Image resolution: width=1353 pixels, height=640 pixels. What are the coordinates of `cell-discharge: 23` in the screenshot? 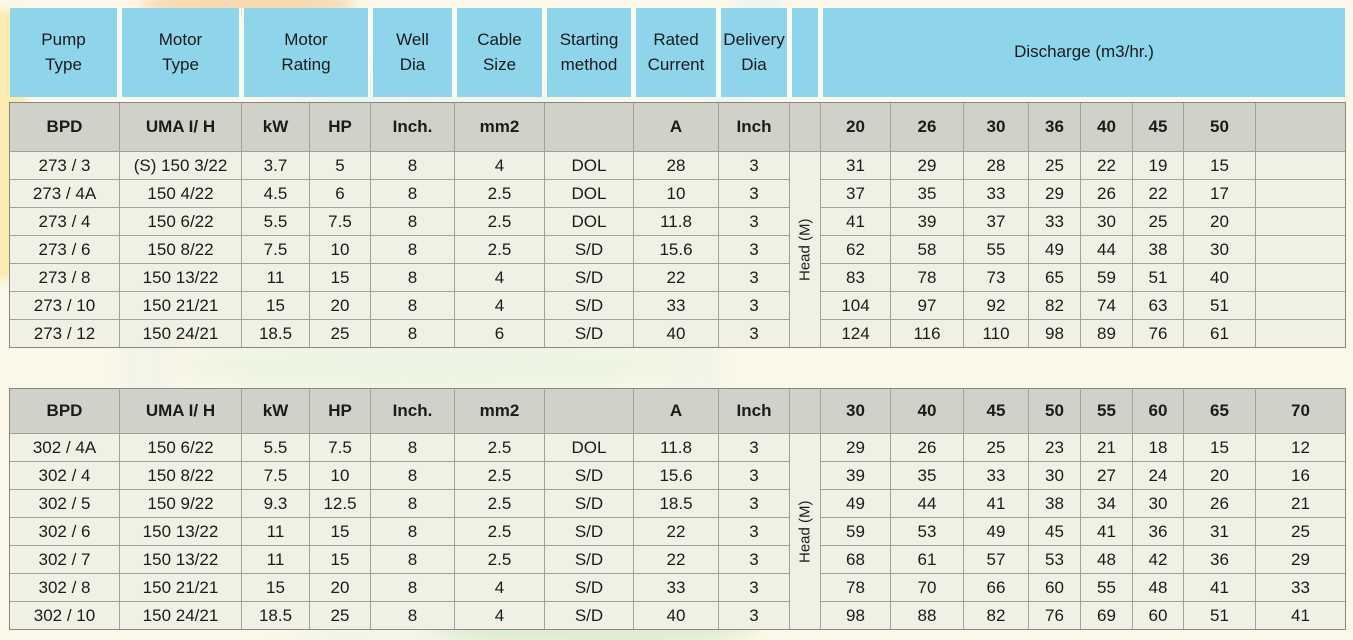 It's located at (1054, 447).